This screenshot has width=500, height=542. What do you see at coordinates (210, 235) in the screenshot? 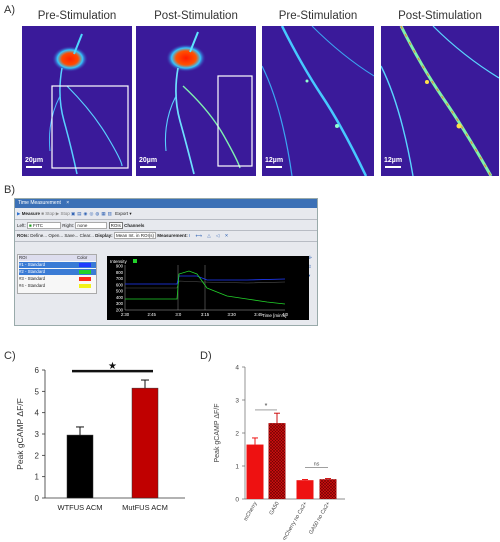
I see `measurement-tool-icons: I ⟷ △ ◁ ✕` at bounding box center [210, 235].